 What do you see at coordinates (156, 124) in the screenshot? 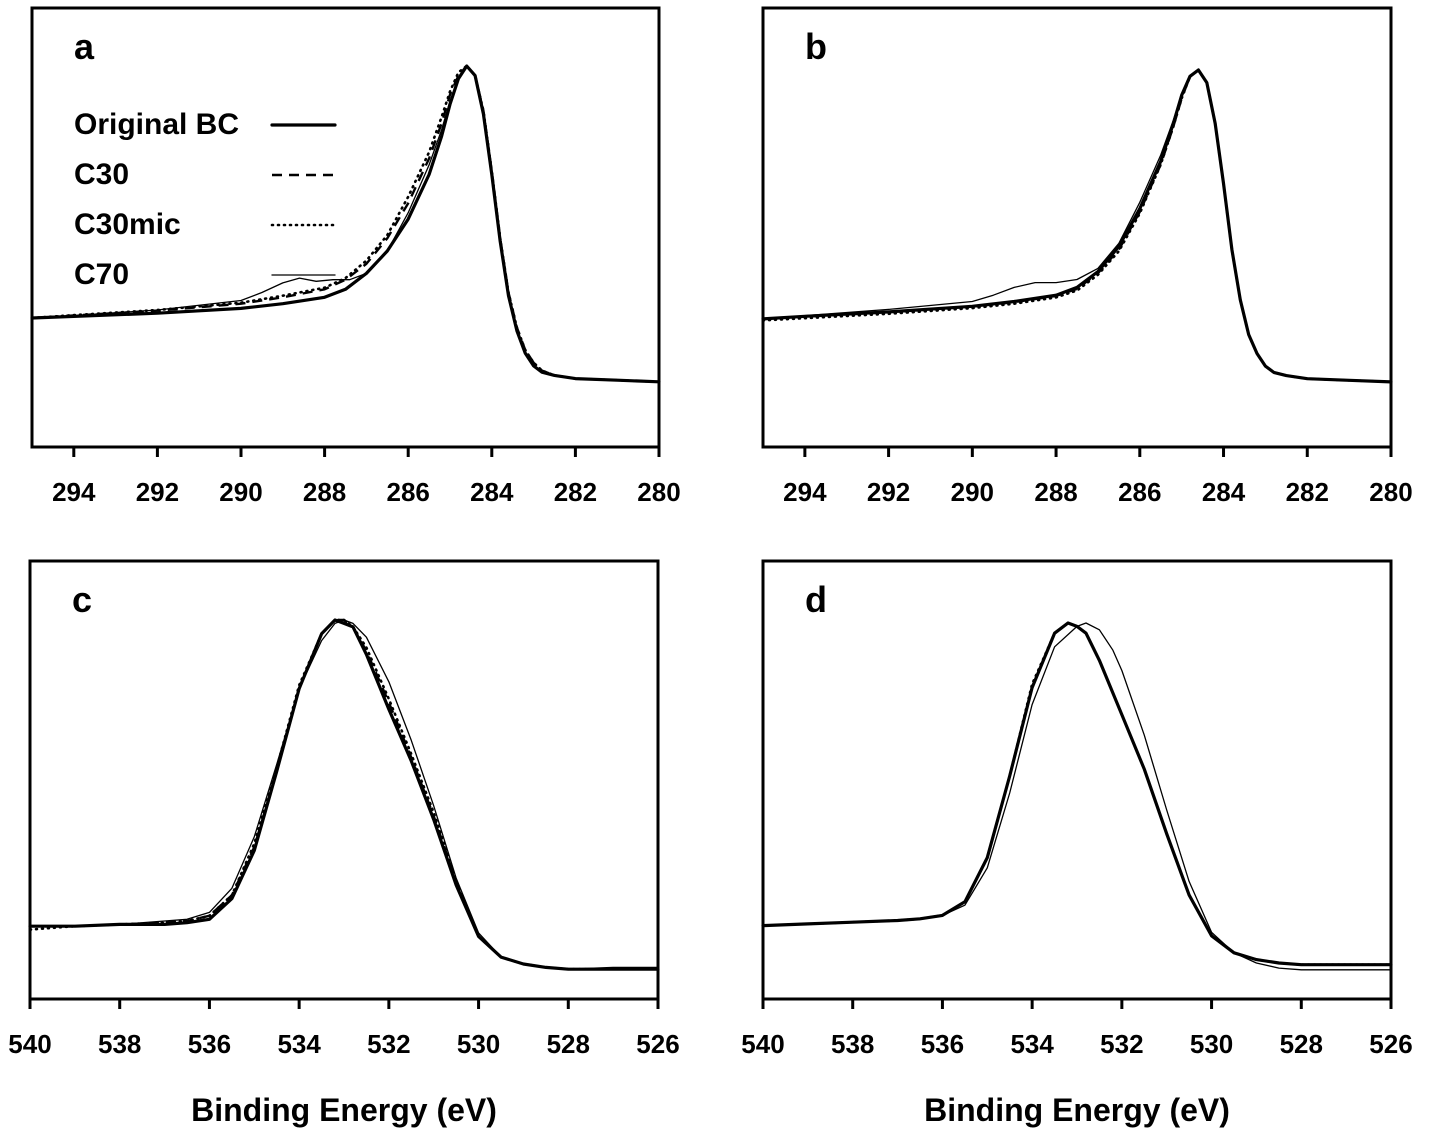
I see `legend-label: Original BC` at bounding box center [156, 124].